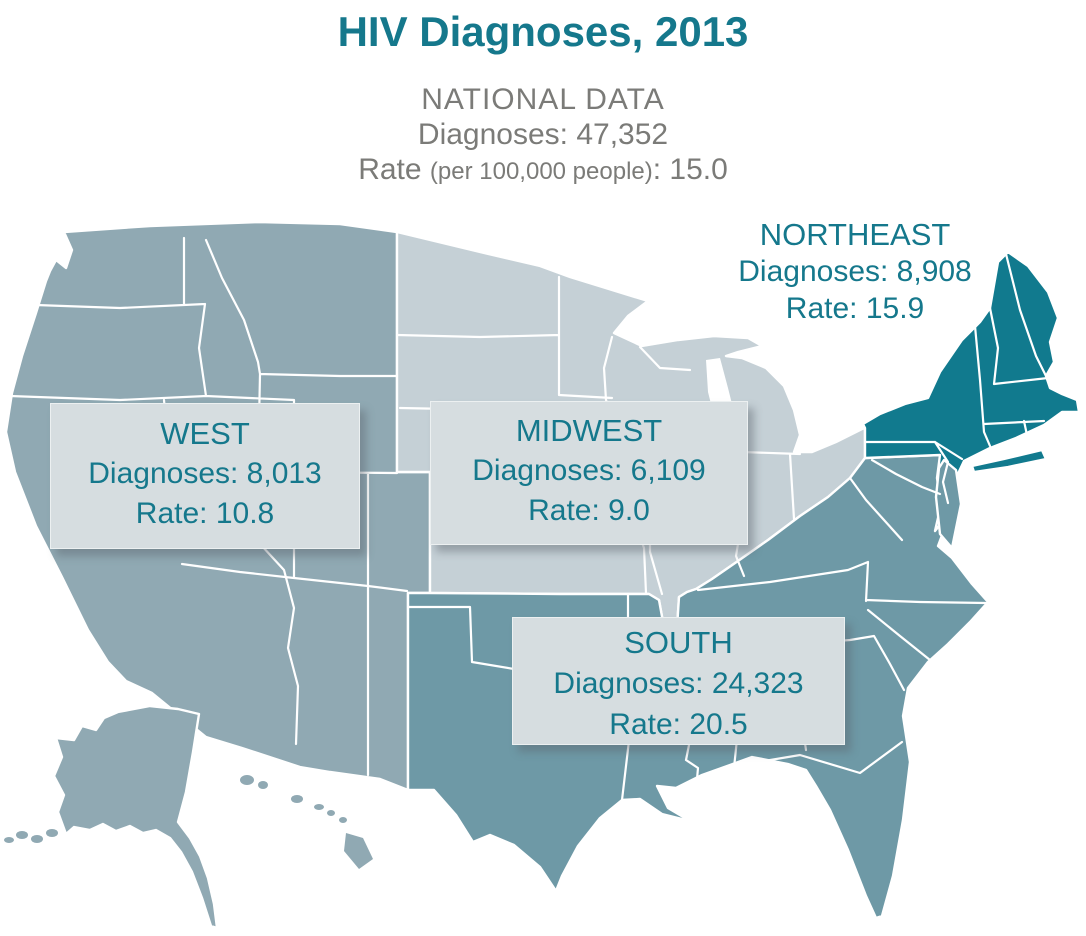  I want to click on page-title: HIV Diagnoses, 2013, so click(543, 31).